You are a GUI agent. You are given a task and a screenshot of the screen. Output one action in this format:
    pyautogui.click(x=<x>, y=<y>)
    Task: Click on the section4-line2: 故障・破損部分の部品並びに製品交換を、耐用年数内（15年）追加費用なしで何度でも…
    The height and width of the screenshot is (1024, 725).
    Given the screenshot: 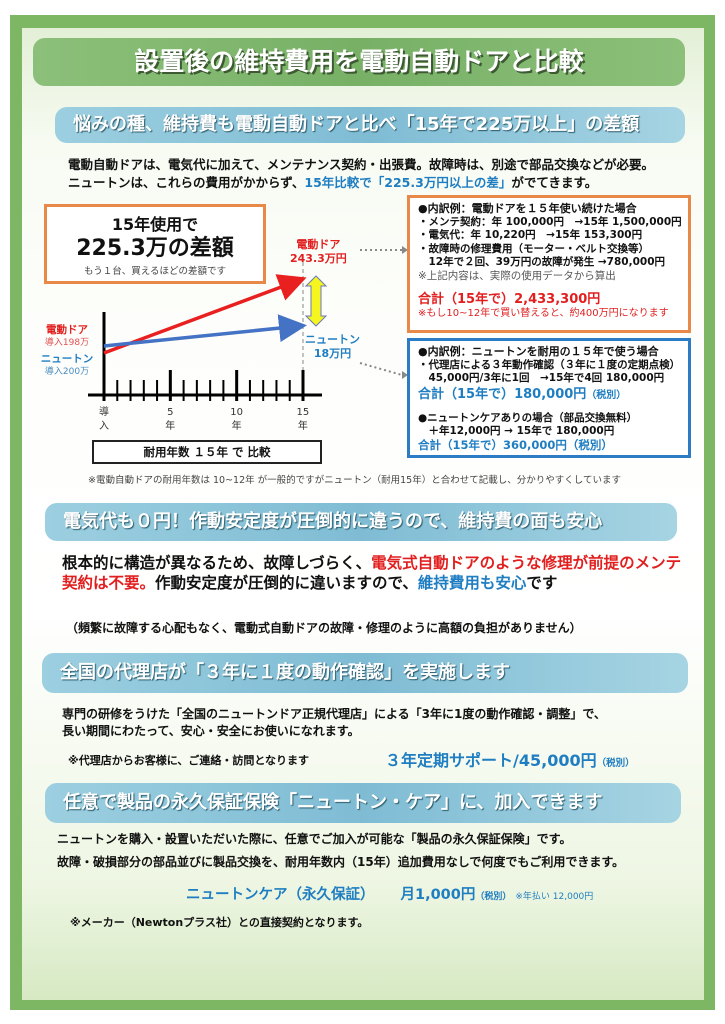 What is the action you would take?
    pyautogui.click(x=341, y=862)
    